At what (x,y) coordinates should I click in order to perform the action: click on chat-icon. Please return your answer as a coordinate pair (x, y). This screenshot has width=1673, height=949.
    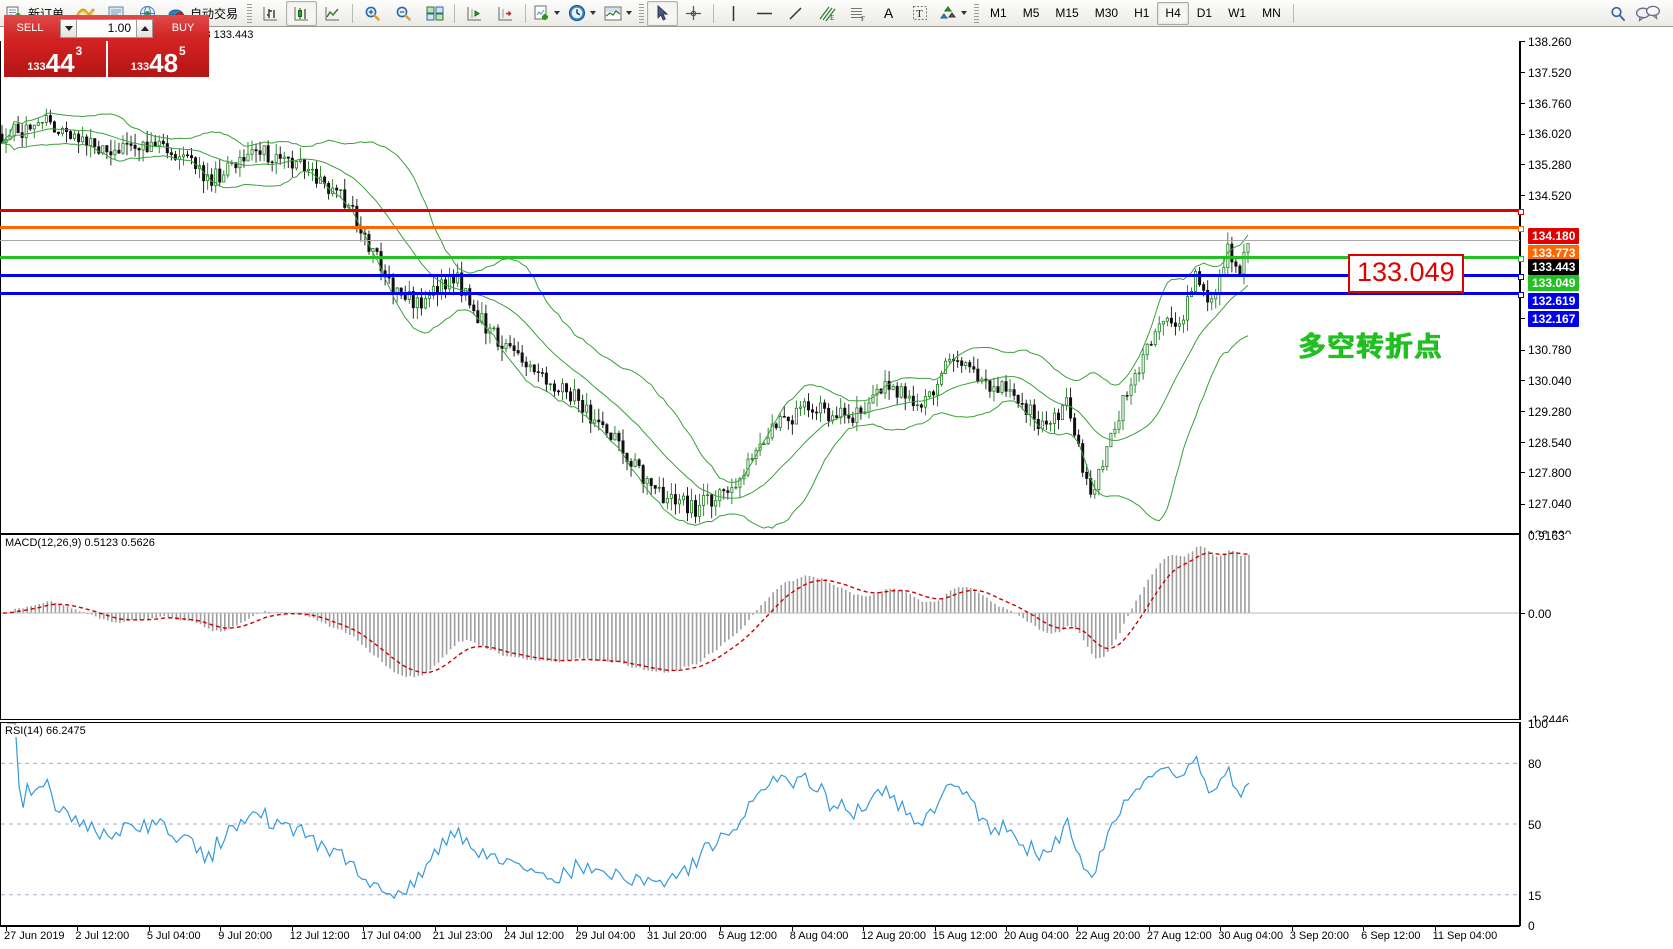
    Looking at the image, I should click on (1648, 13).